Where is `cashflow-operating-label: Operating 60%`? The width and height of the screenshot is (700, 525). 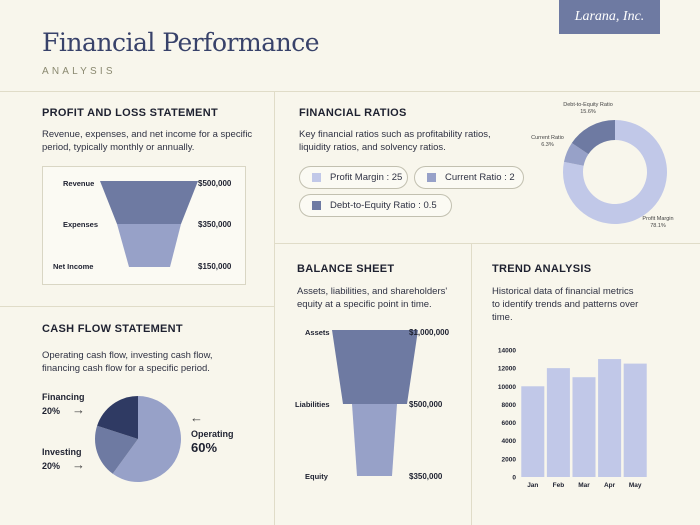
cashflow-operating-label: Operating 60% is located at coordinates (212, 442).